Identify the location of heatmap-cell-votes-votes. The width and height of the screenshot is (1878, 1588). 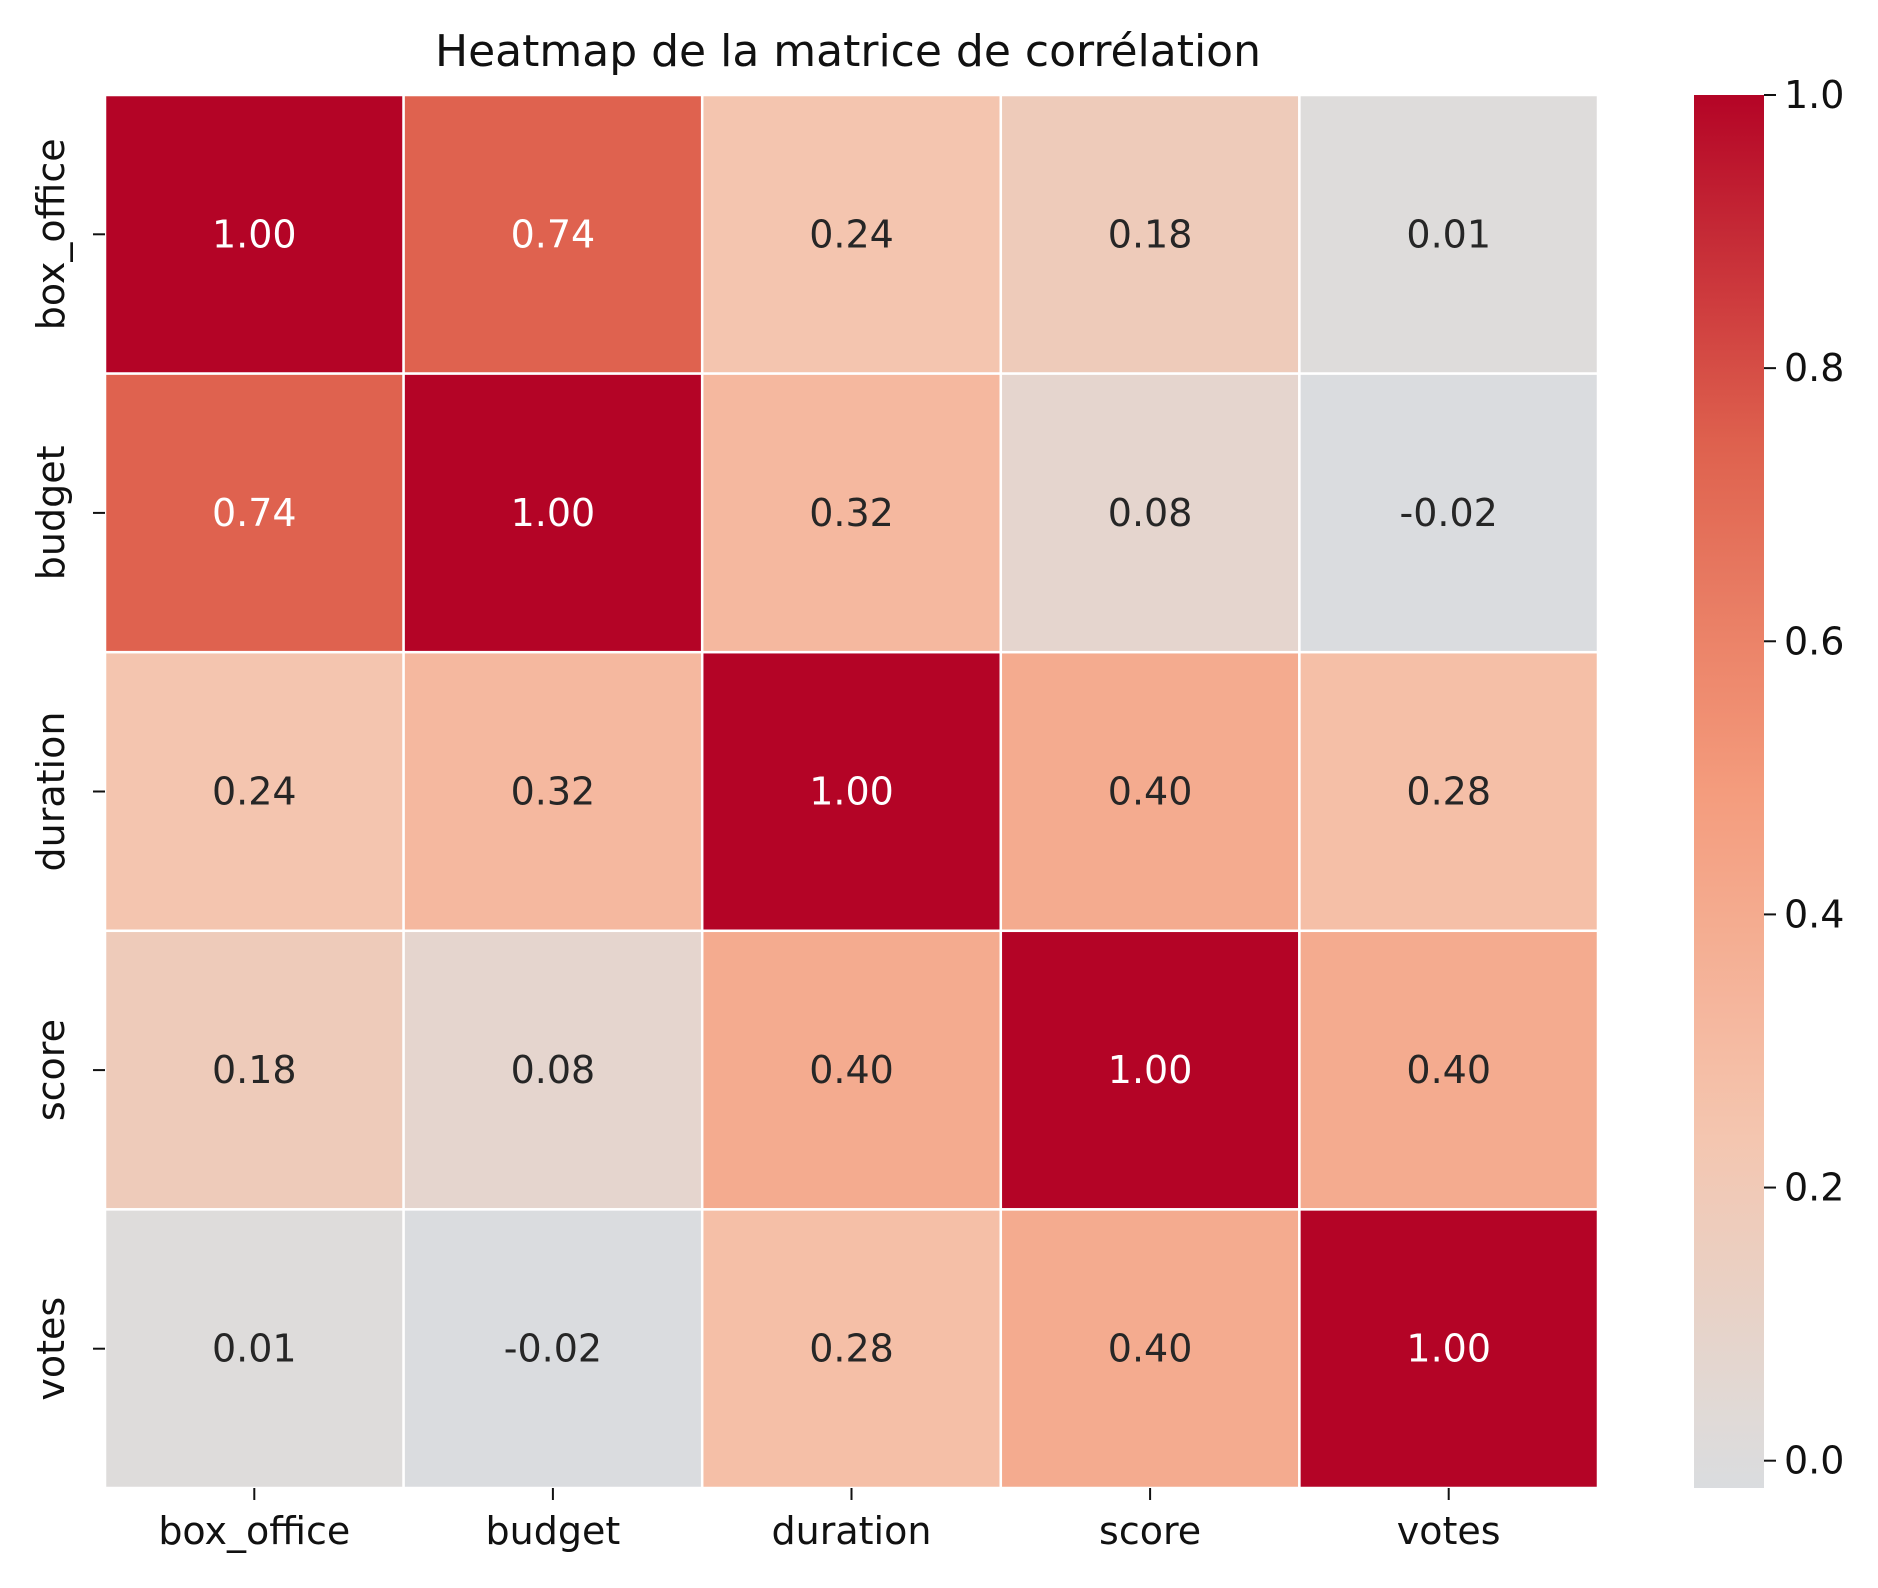
(1449, 1349).